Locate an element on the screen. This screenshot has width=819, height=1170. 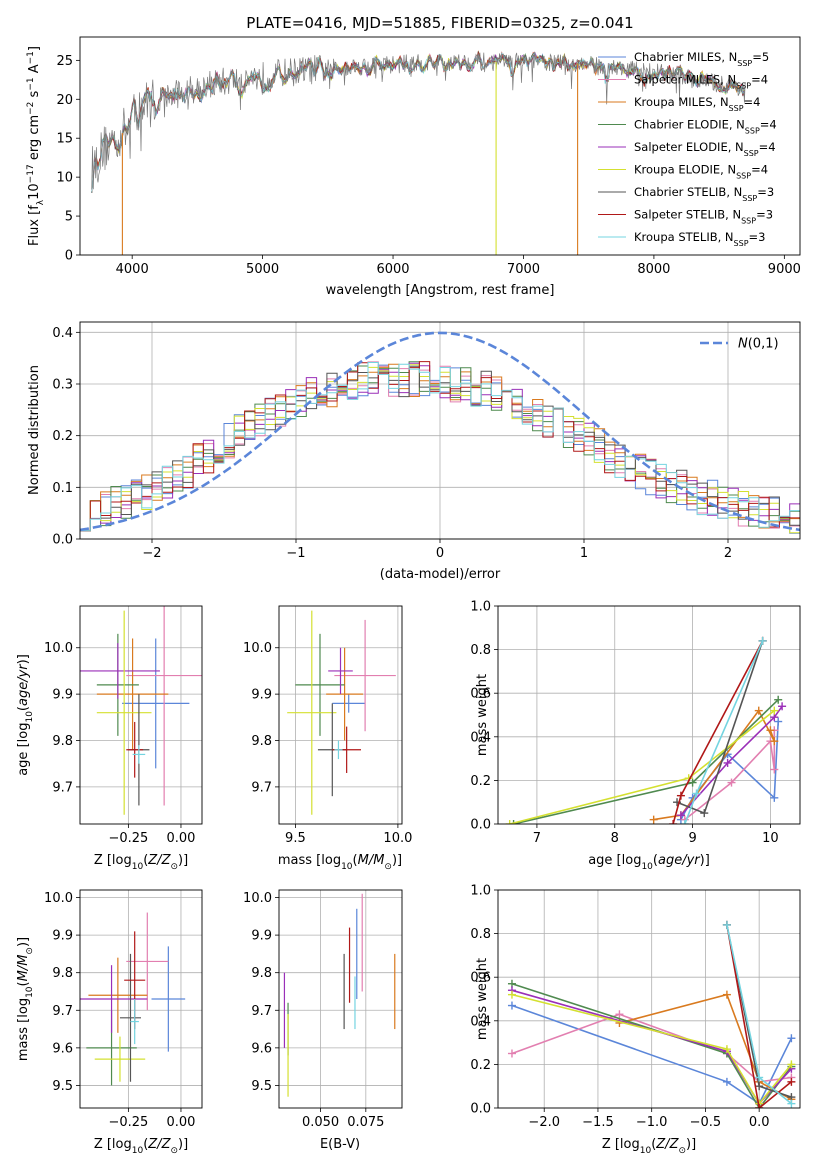
legend-label: Kroupa ELODIE, NSSP=4 is located at coordinates (701, 172).